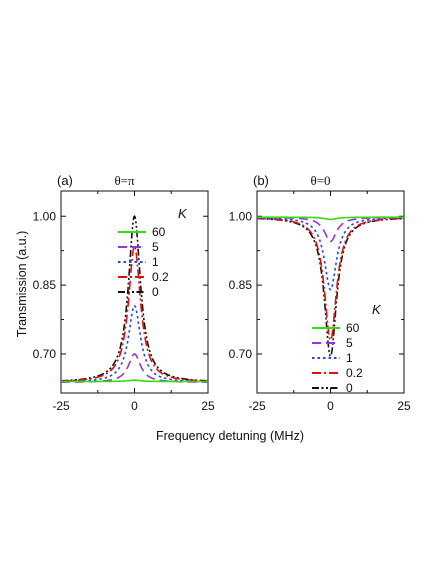 The image size is (425, 567). What do you see at coordinates (261, 180) in the screenshot?
I see `panel-label: (b)` at bounding box center [261, 180].